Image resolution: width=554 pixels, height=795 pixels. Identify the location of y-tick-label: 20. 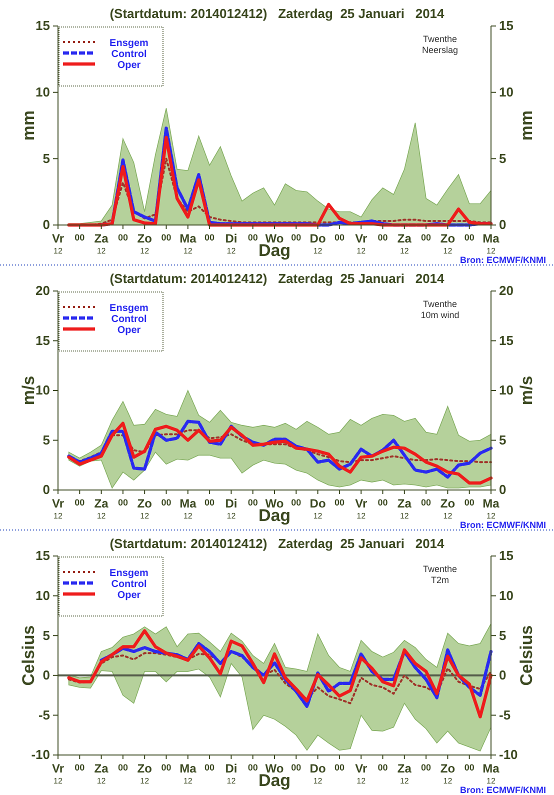
(43, 290).